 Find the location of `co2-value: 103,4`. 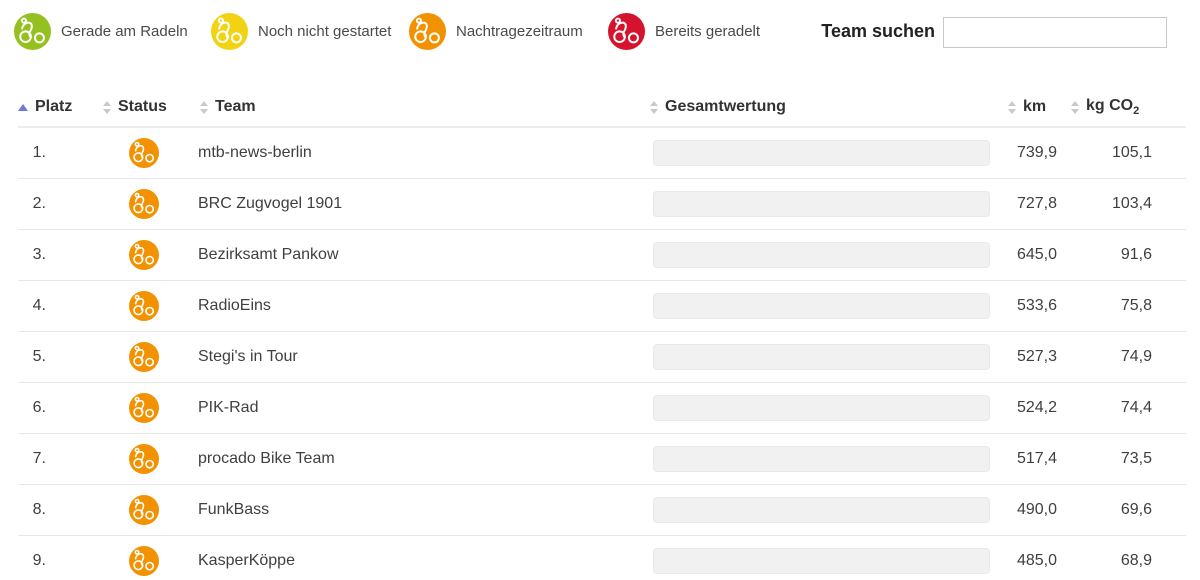

co2-value: 103,4 is located at coordinates (1131, 203).